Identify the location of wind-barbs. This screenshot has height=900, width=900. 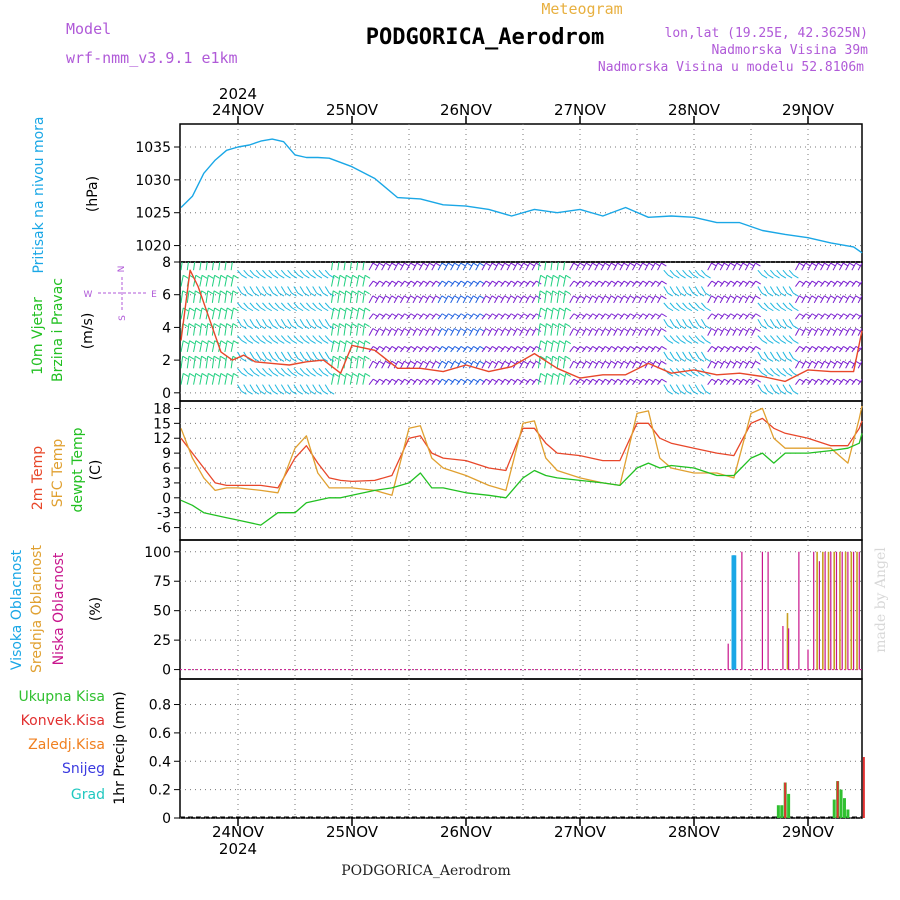
(526, 326).